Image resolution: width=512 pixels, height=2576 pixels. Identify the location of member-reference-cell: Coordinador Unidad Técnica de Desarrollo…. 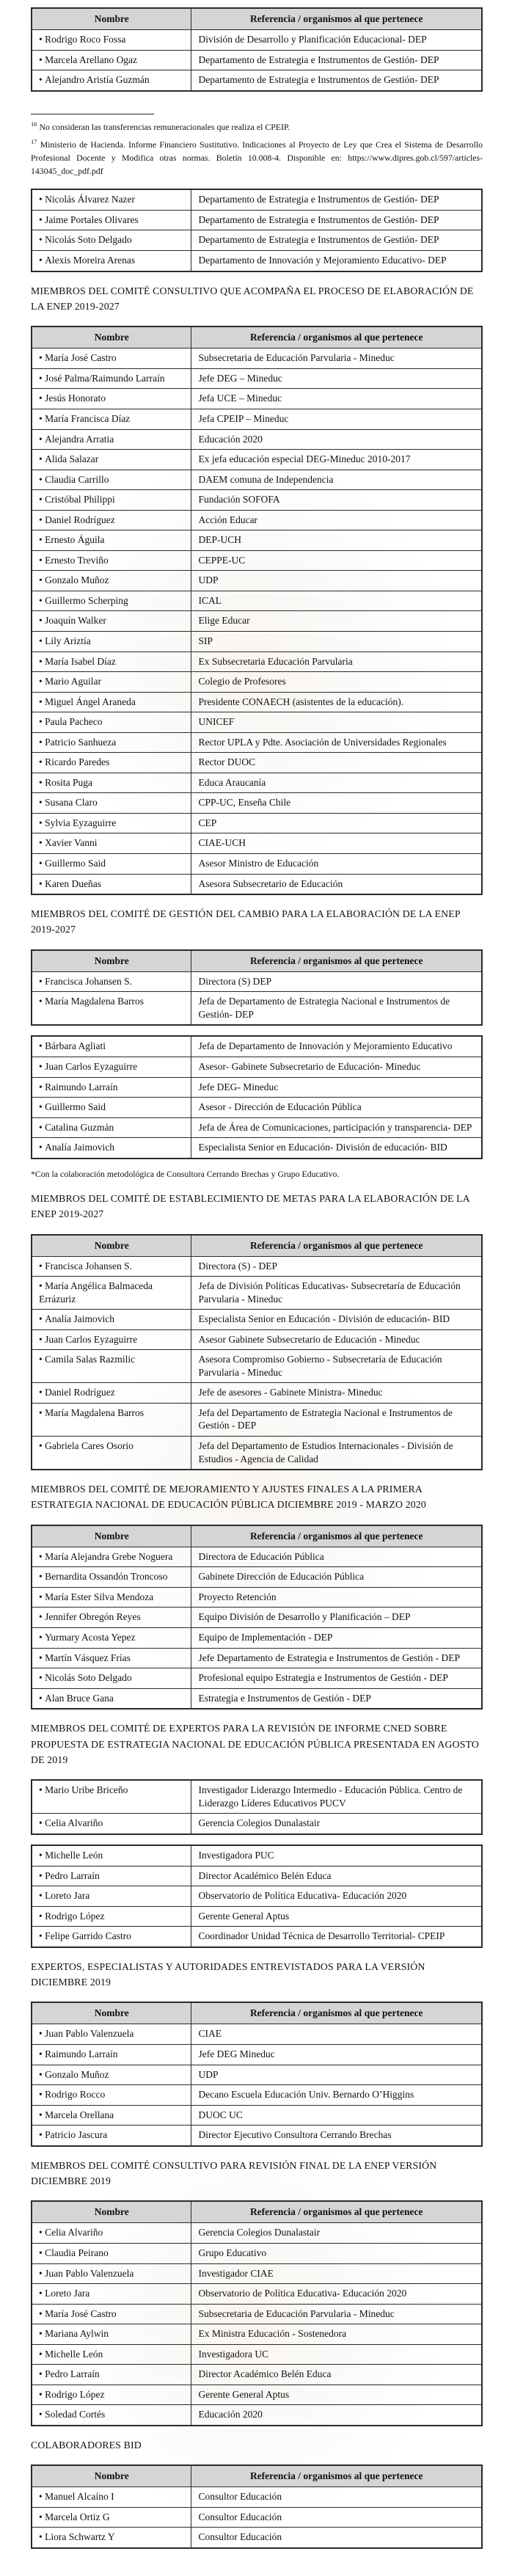
(337, 1937).